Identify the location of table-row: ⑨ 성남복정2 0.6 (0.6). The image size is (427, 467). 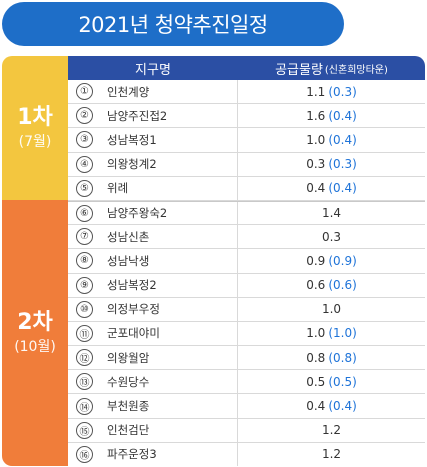
(246, 285).